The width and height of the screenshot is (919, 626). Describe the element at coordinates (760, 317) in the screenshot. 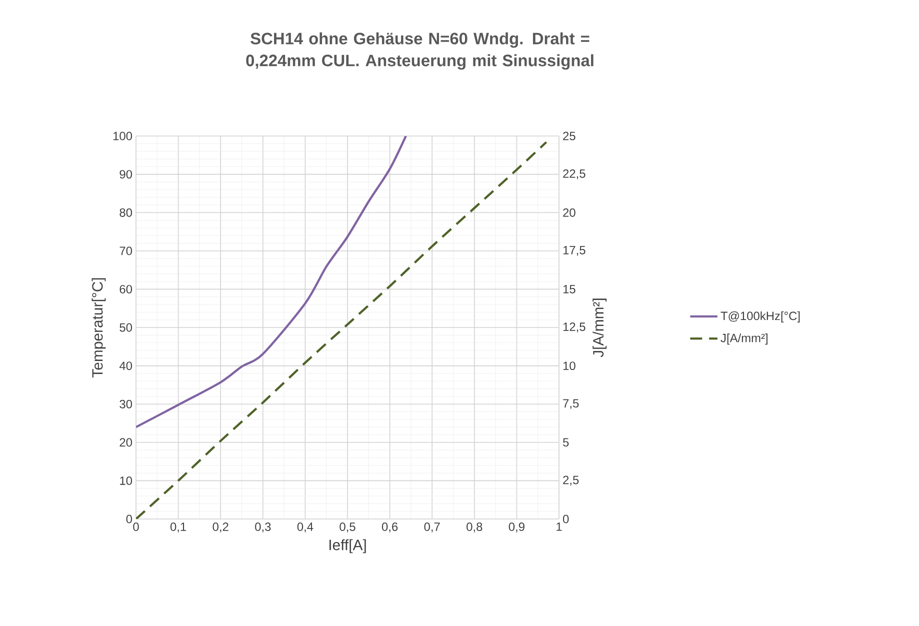

I see `legend-label: T@100kHz[°C]` at that location.